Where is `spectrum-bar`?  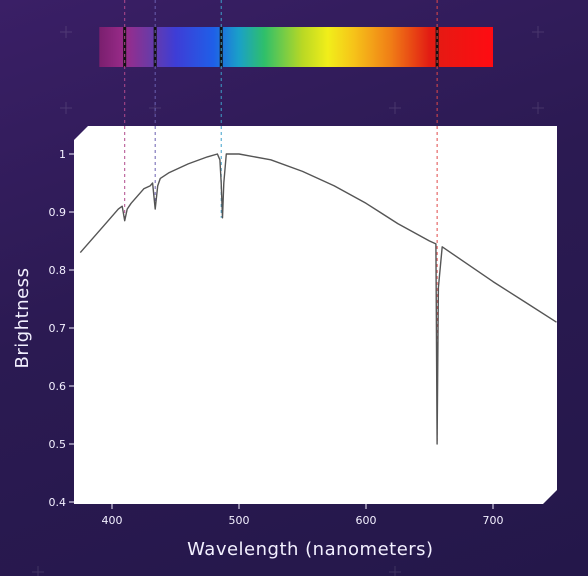 spectrum-bar is located at coordinates (296, 47).